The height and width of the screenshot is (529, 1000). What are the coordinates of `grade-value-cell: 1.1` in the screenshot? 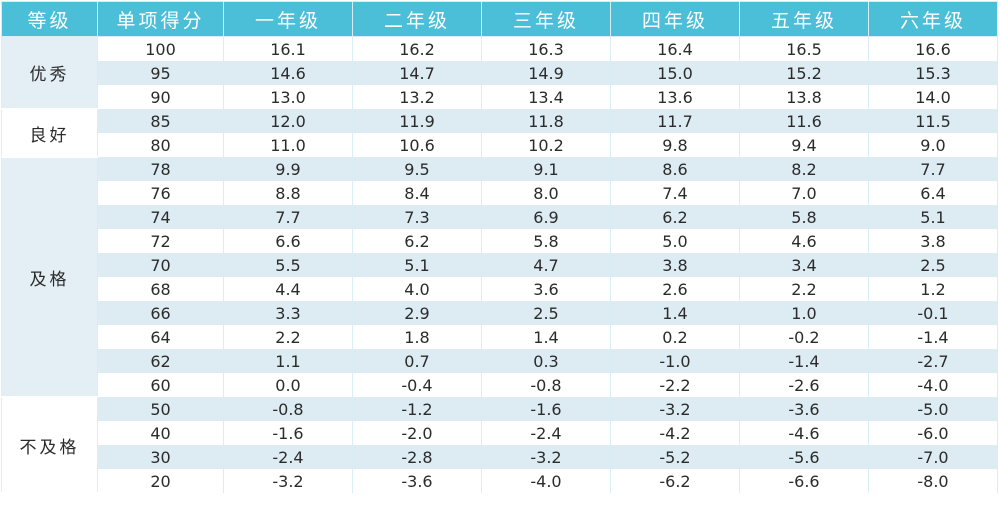 It's located at (288, 361).